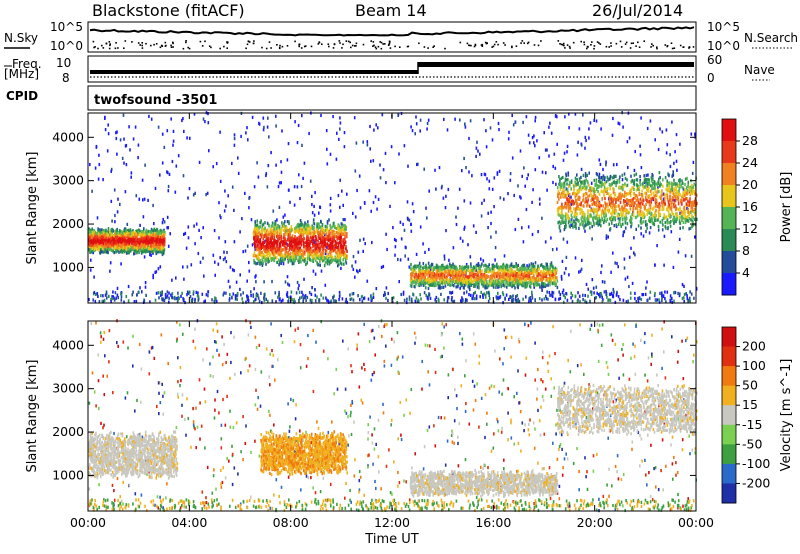 The height and width of the screenshot is (554, 800). What do you see at coordinates (711, 78) in the screenshot?
I see `nave-bot-label: 0` at bounding box center [711, 78].